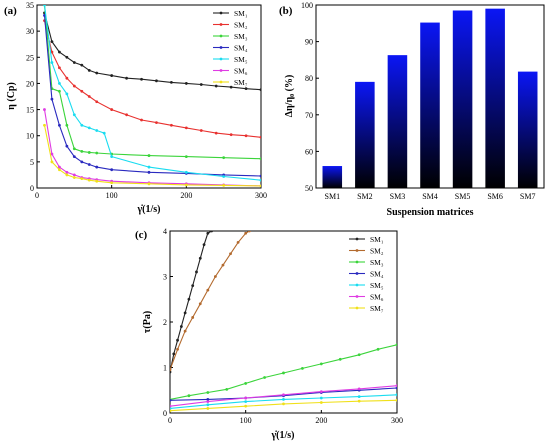 This screenshot has height=445, width=550. What do you see at coordinates (210, 300) in the screenshot?
I see `c-series-line` at bounding box center [210, 300].